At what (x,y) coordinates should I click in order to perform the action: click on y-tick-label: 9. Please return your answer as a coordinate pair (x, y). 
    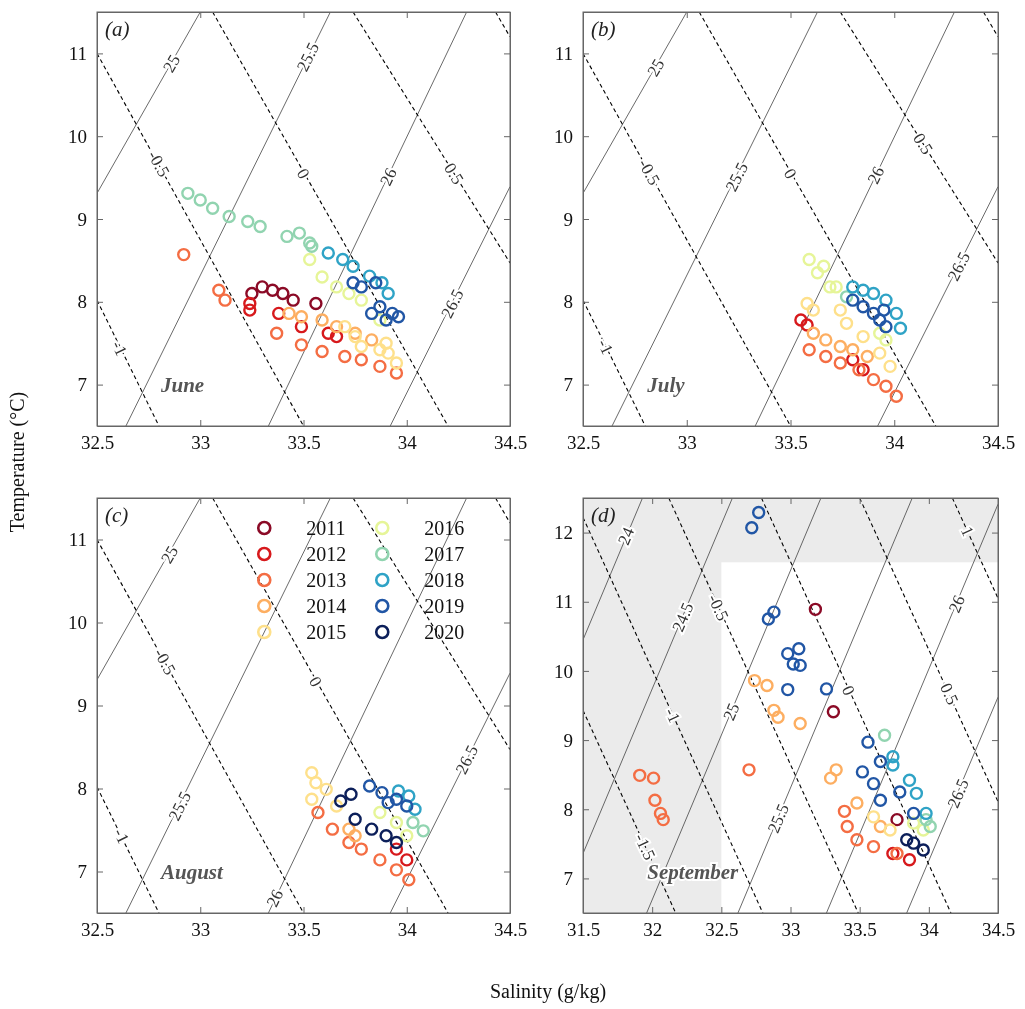
    Looking at the image, I should click on (82, 706).